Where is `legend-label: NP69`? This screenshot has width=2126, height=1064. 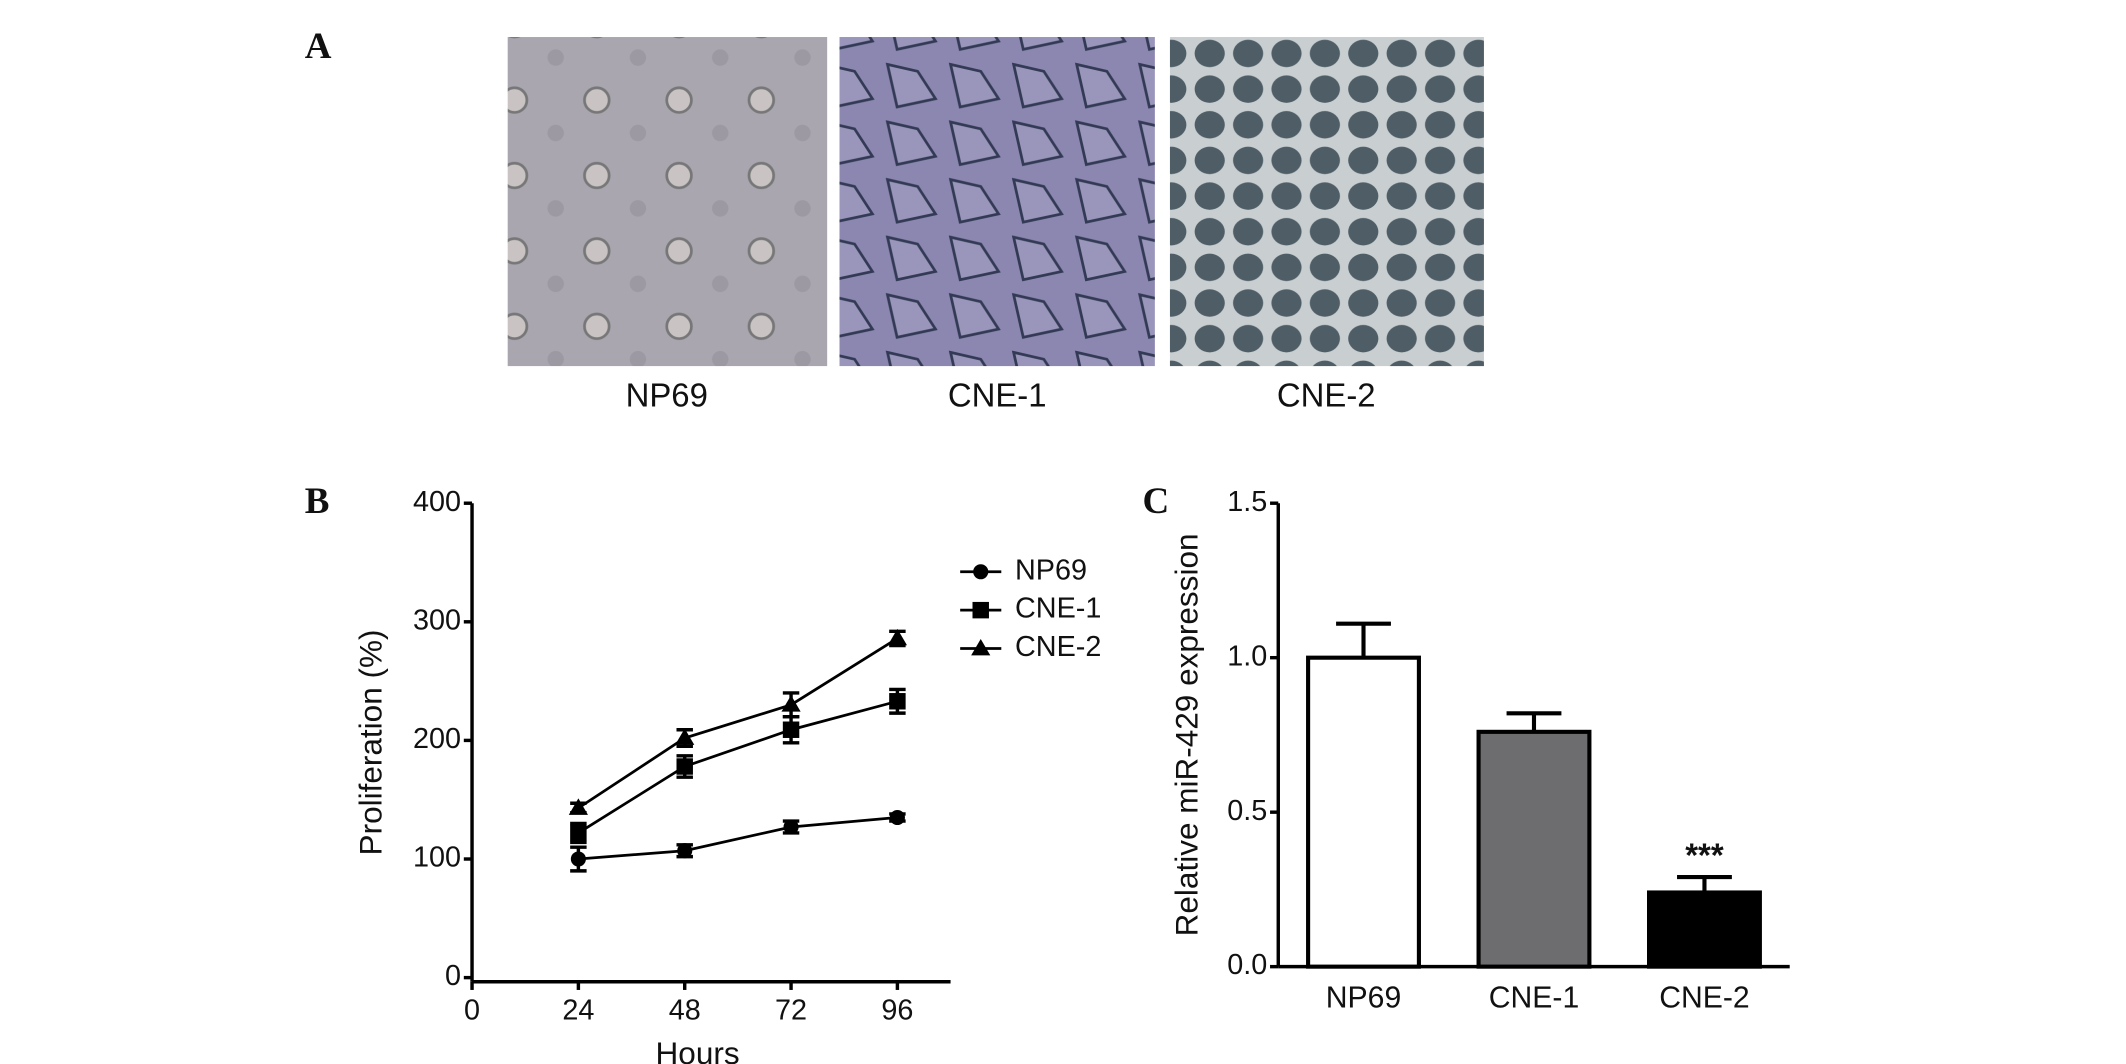
legend-label: NP69 is located at coordinates (1051, 570).